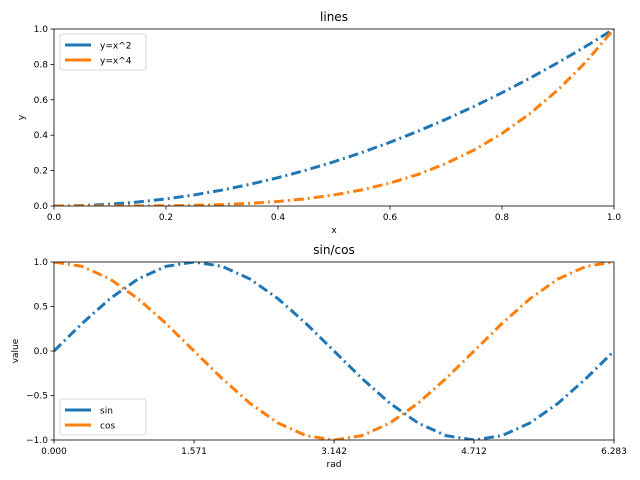  Describe the element at coordinates (41, 101) in the screenshot. I see `y-tick-label: 0.6` at that location.